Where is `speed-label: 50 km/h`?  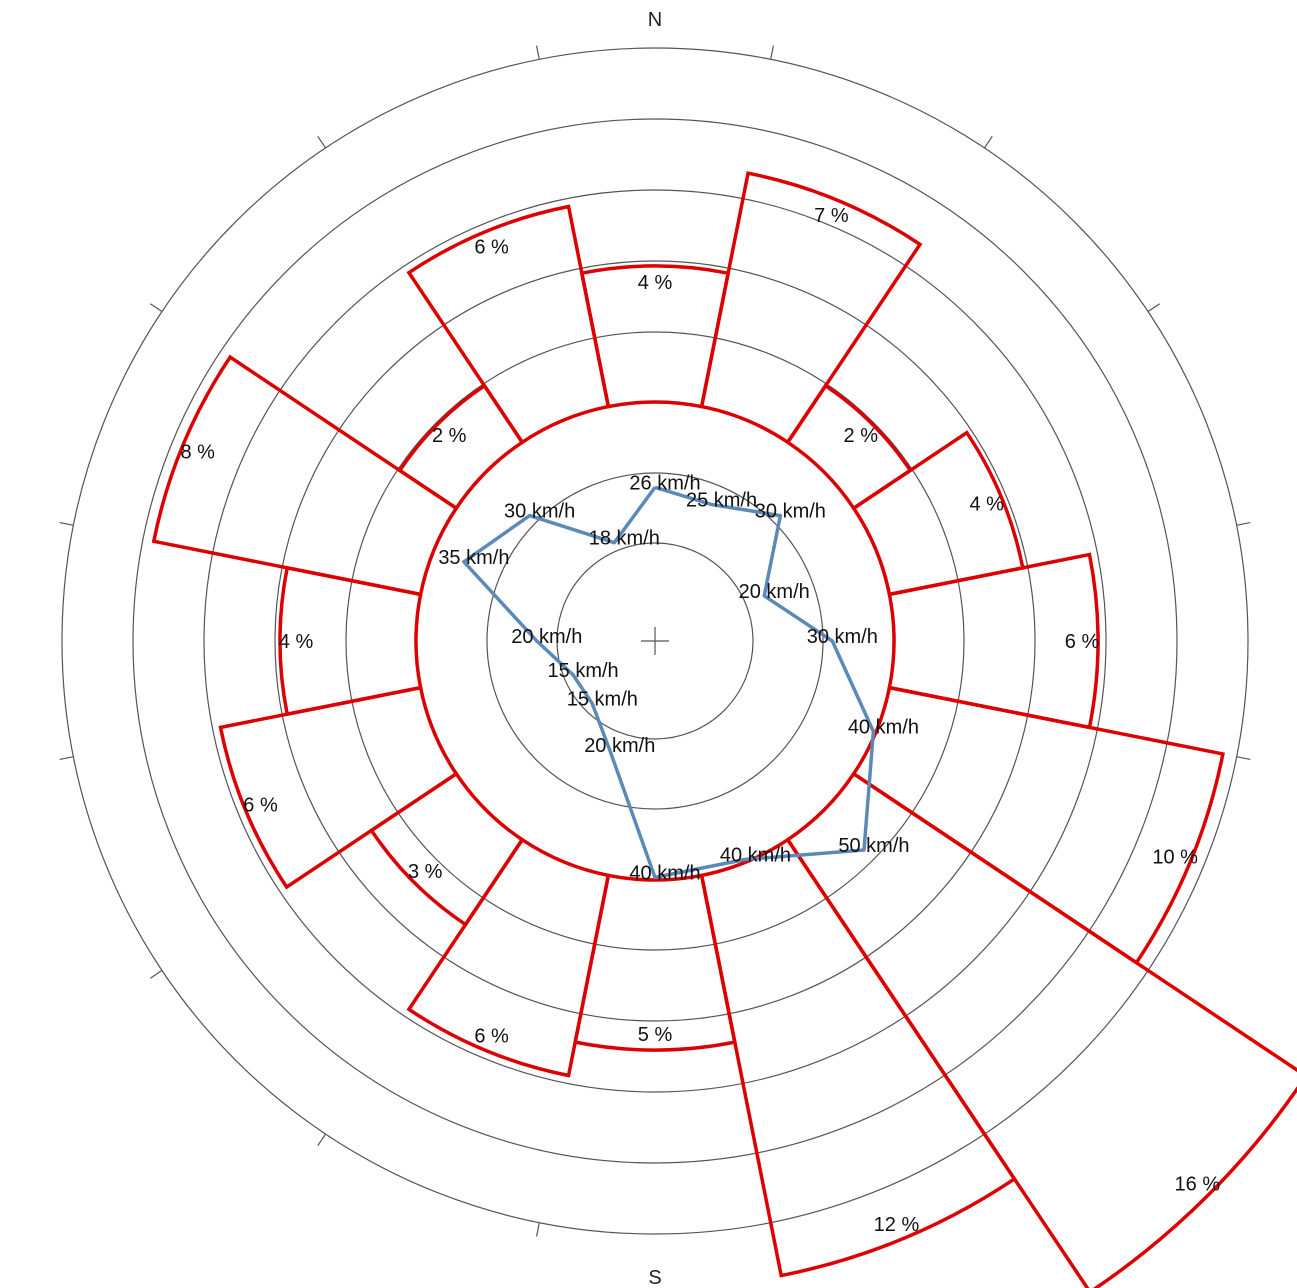
speed-label: 50 km/h is located at coordinates (873, 846).